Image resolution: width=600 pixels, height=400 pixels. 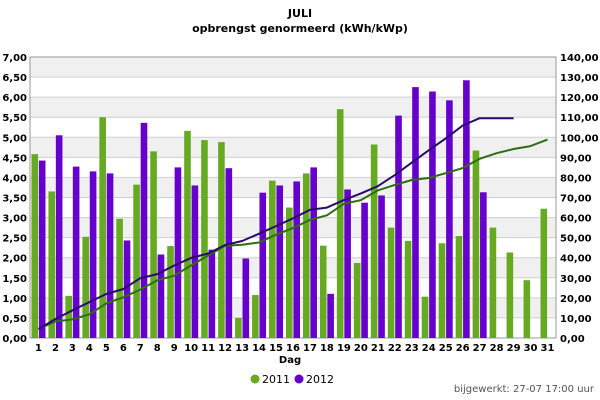 What do you see at coordinates (361, 348) in the screenshot?
I see `x-tick-label: 20` at bounding box center [361, 348].